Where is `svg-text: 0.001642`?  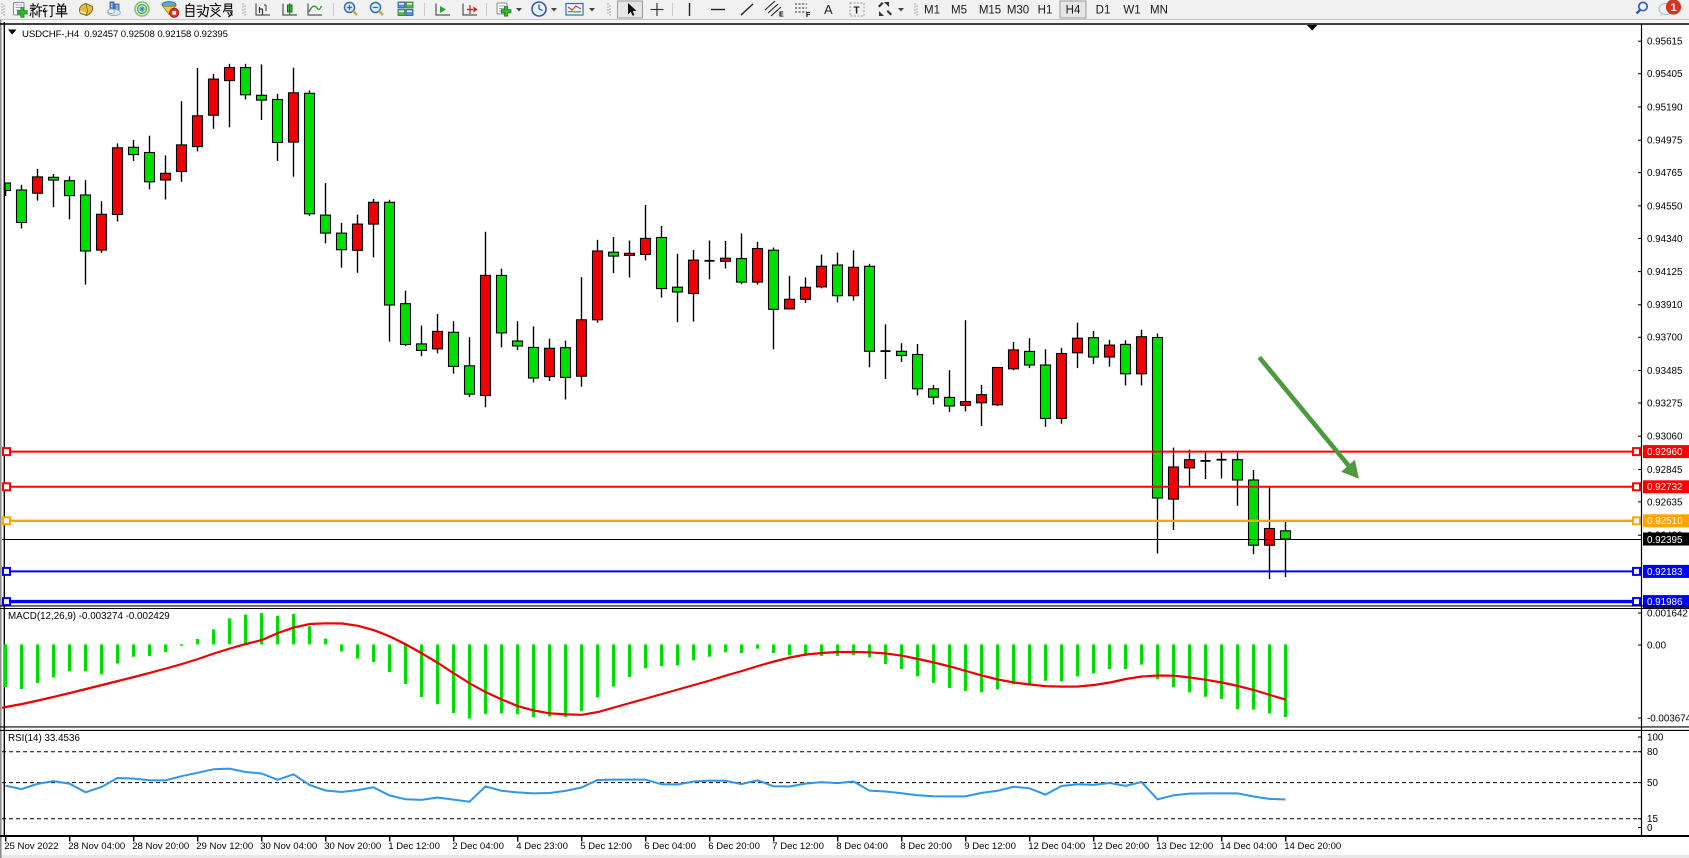 svg-text: 0.001642 is located at coordinates (1667, 613).